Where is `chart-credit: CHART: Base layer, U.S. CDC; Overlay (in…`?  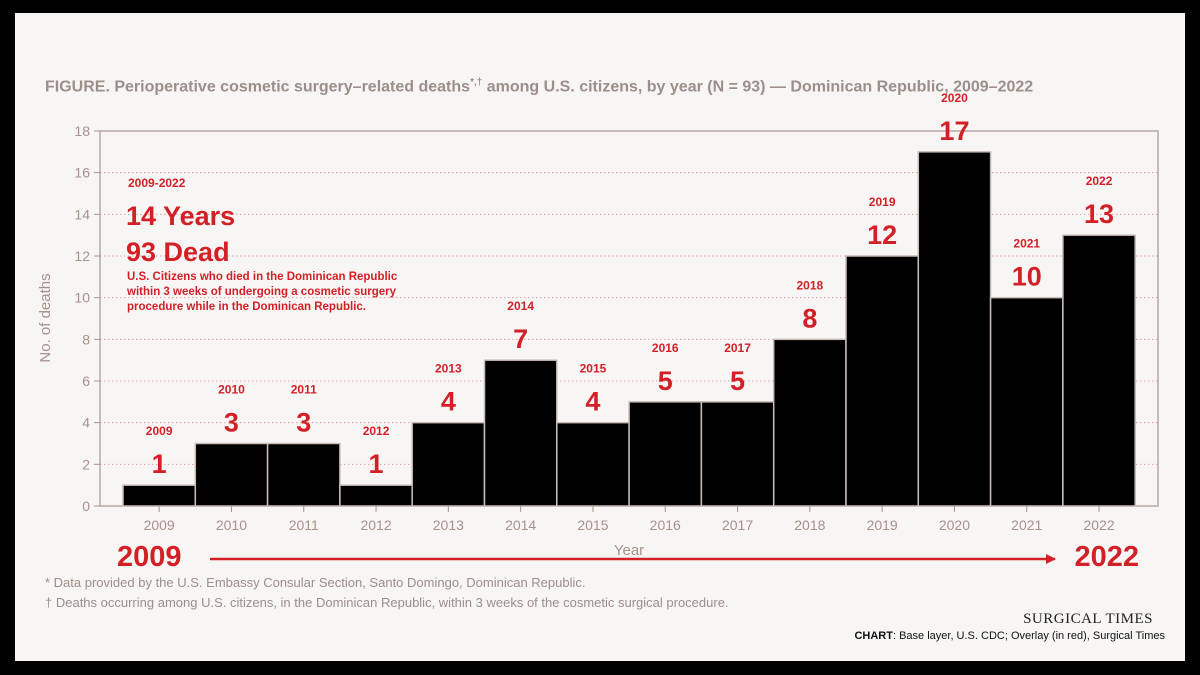
chart-credit: CHART: Base layer, U.S. CDC; Overlay (in… is located at coordinates (1009, 636).